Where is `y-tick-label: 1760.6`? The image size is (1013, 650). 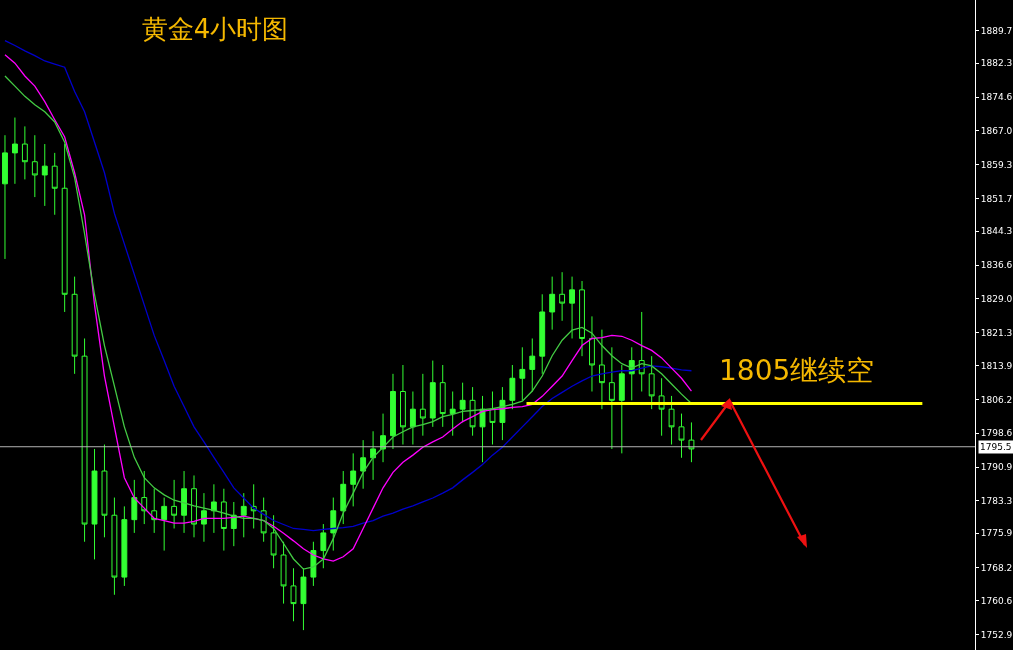
y-tick-label: 1760.6 is located at coordinates (996, 601).